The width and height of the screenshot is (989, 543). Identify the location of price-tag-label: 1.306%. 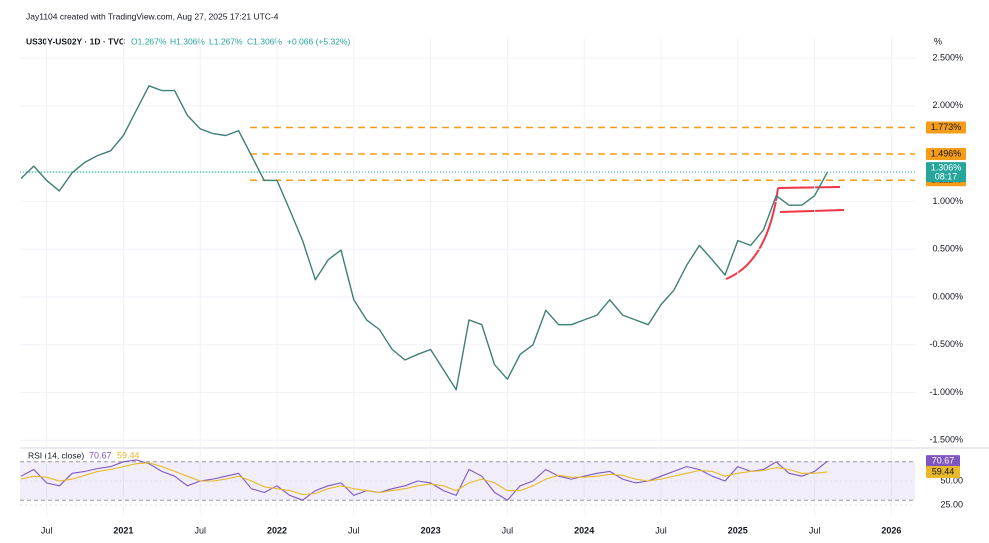
(946, 168).